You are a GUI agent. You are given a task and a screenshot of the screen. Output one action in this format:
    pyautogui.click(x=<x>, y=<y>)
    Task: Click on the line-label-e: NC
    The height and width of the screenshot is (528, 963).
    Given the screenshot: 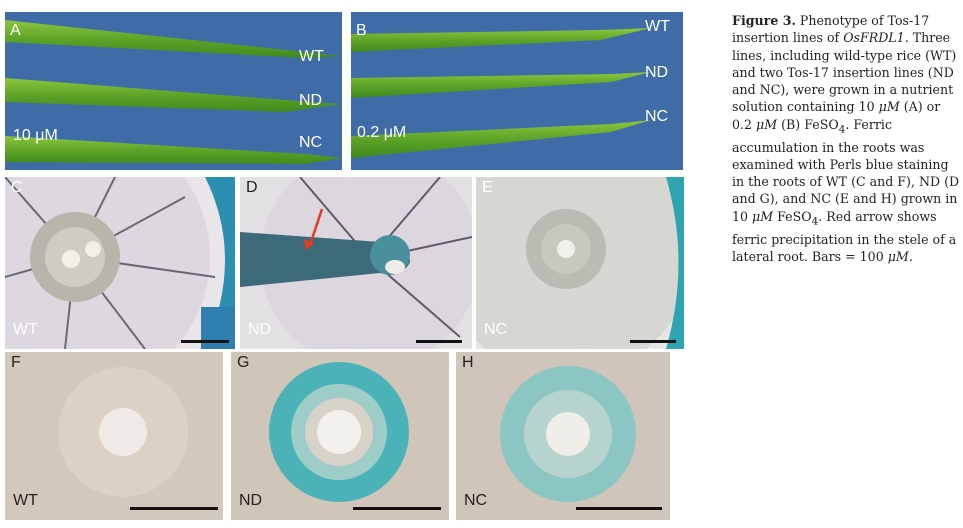 What is the action you would take?
    pyautogui.click(x=496, y=329)
    